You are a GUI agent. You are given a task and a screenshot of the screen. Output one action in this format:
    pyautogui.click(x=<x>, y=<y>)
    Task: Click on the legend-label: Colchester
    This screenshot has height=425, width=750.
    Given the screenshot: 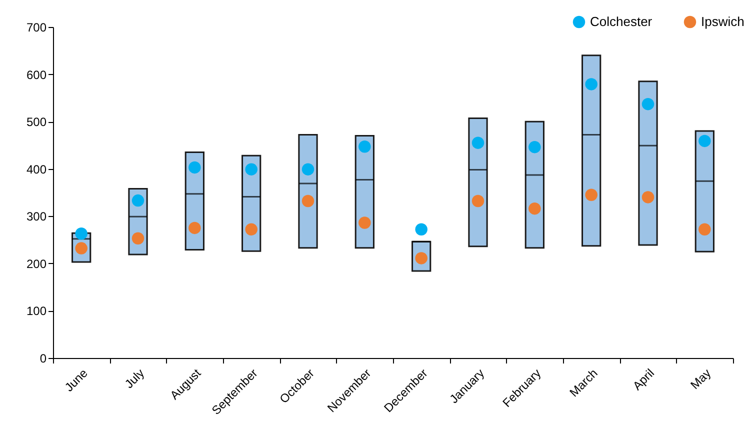 What is the action you would take?
    pyautogui.click(x=621, y=21)
    